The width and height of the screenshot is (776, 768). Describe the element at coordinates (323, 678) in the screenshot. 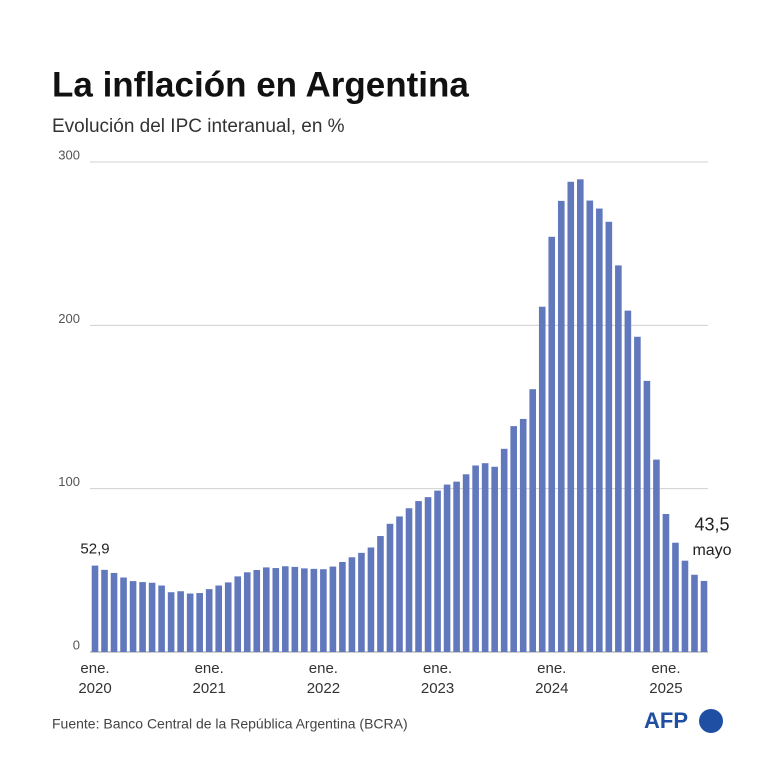

I see `x-tick-label: ene. 2022` at that location.